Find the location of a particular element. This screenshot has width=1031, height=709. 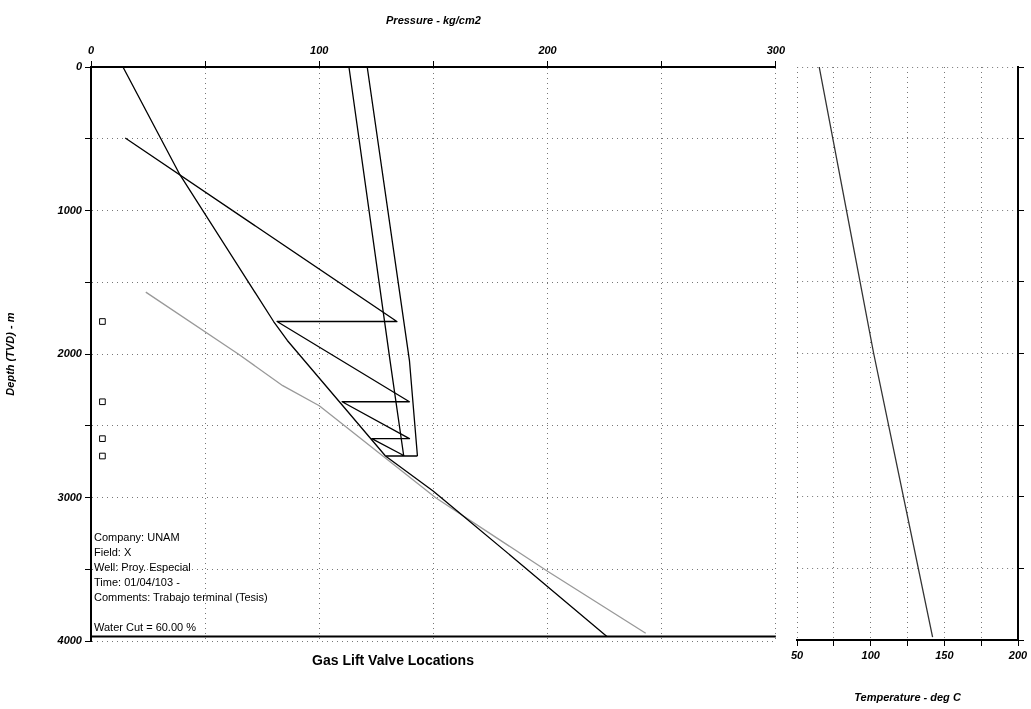

y-tick-label: 2000 is located at coordinates (69, 353).